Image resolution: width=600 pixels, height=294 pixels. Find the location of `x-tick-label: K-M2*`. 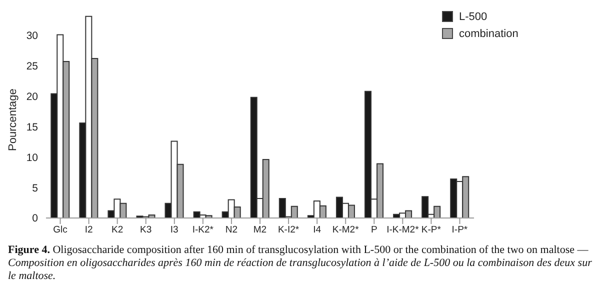

x-tick-label: K-M2* is located at coordinates (346, 230).